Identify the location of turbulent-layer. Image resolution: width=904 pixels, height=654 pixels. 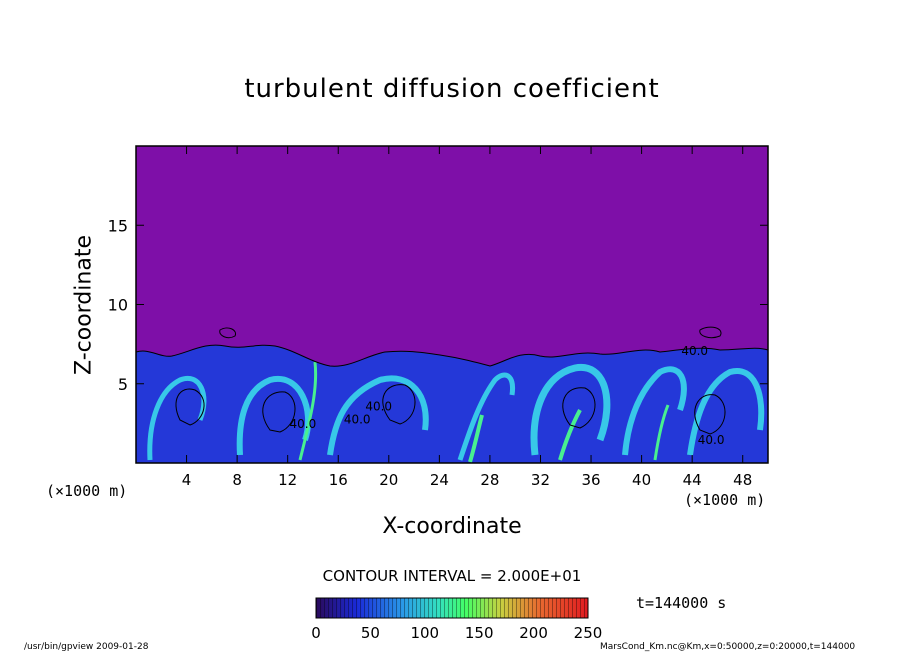
(452, 404).